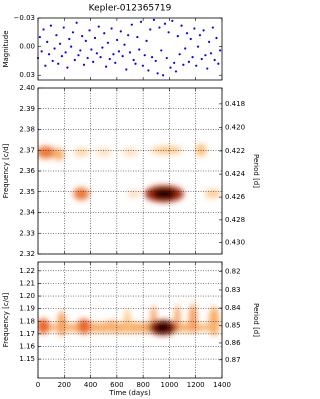  What do you see at coordinates (90, 385) in the screenshot?
I see `x-tick-label: 400` at bounding box center [90, 385].